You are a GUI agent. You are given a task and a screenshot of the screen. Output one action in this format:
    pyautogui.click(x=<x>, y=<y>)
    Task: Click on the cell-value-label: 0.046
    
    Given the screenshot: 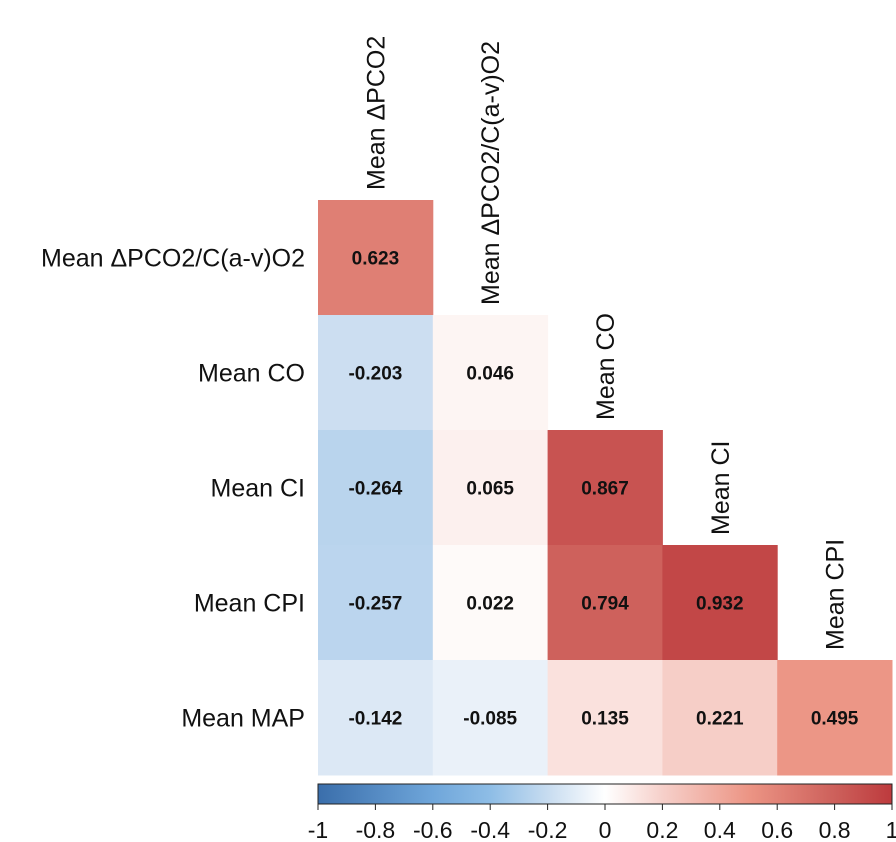 What is the action you would take?
    pyautogui.click(x=490, y=374)
    